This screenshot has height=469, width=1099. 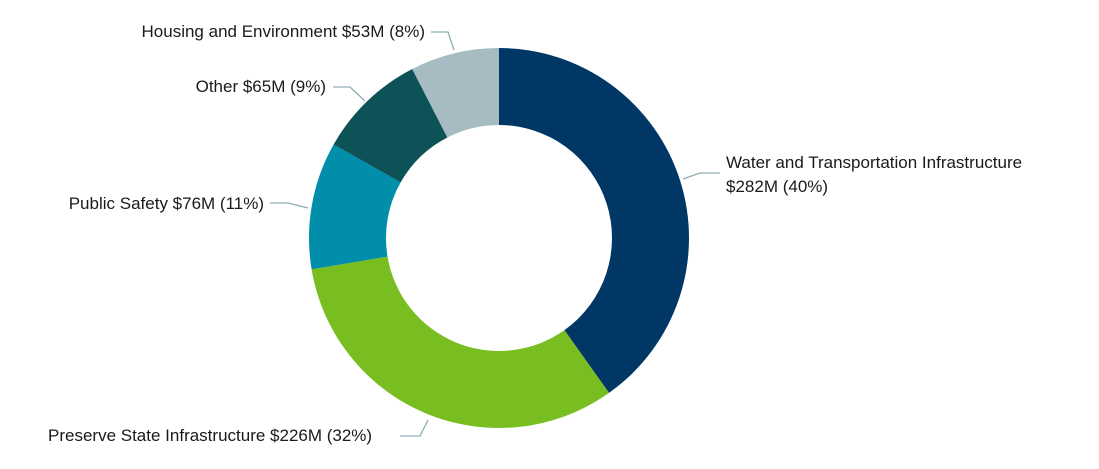 What do you see at coordinates (390, 125) in the screenshot?
I see `slice-other` at bounding box center [390, 125].